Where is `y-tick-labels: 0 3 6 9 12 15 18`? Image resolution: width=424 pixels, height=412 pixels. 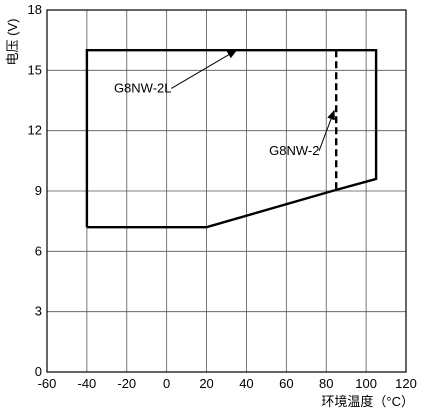
y-tick-labels: 0 3 6 9 12 15 18 is located at coordinates (35, 190).